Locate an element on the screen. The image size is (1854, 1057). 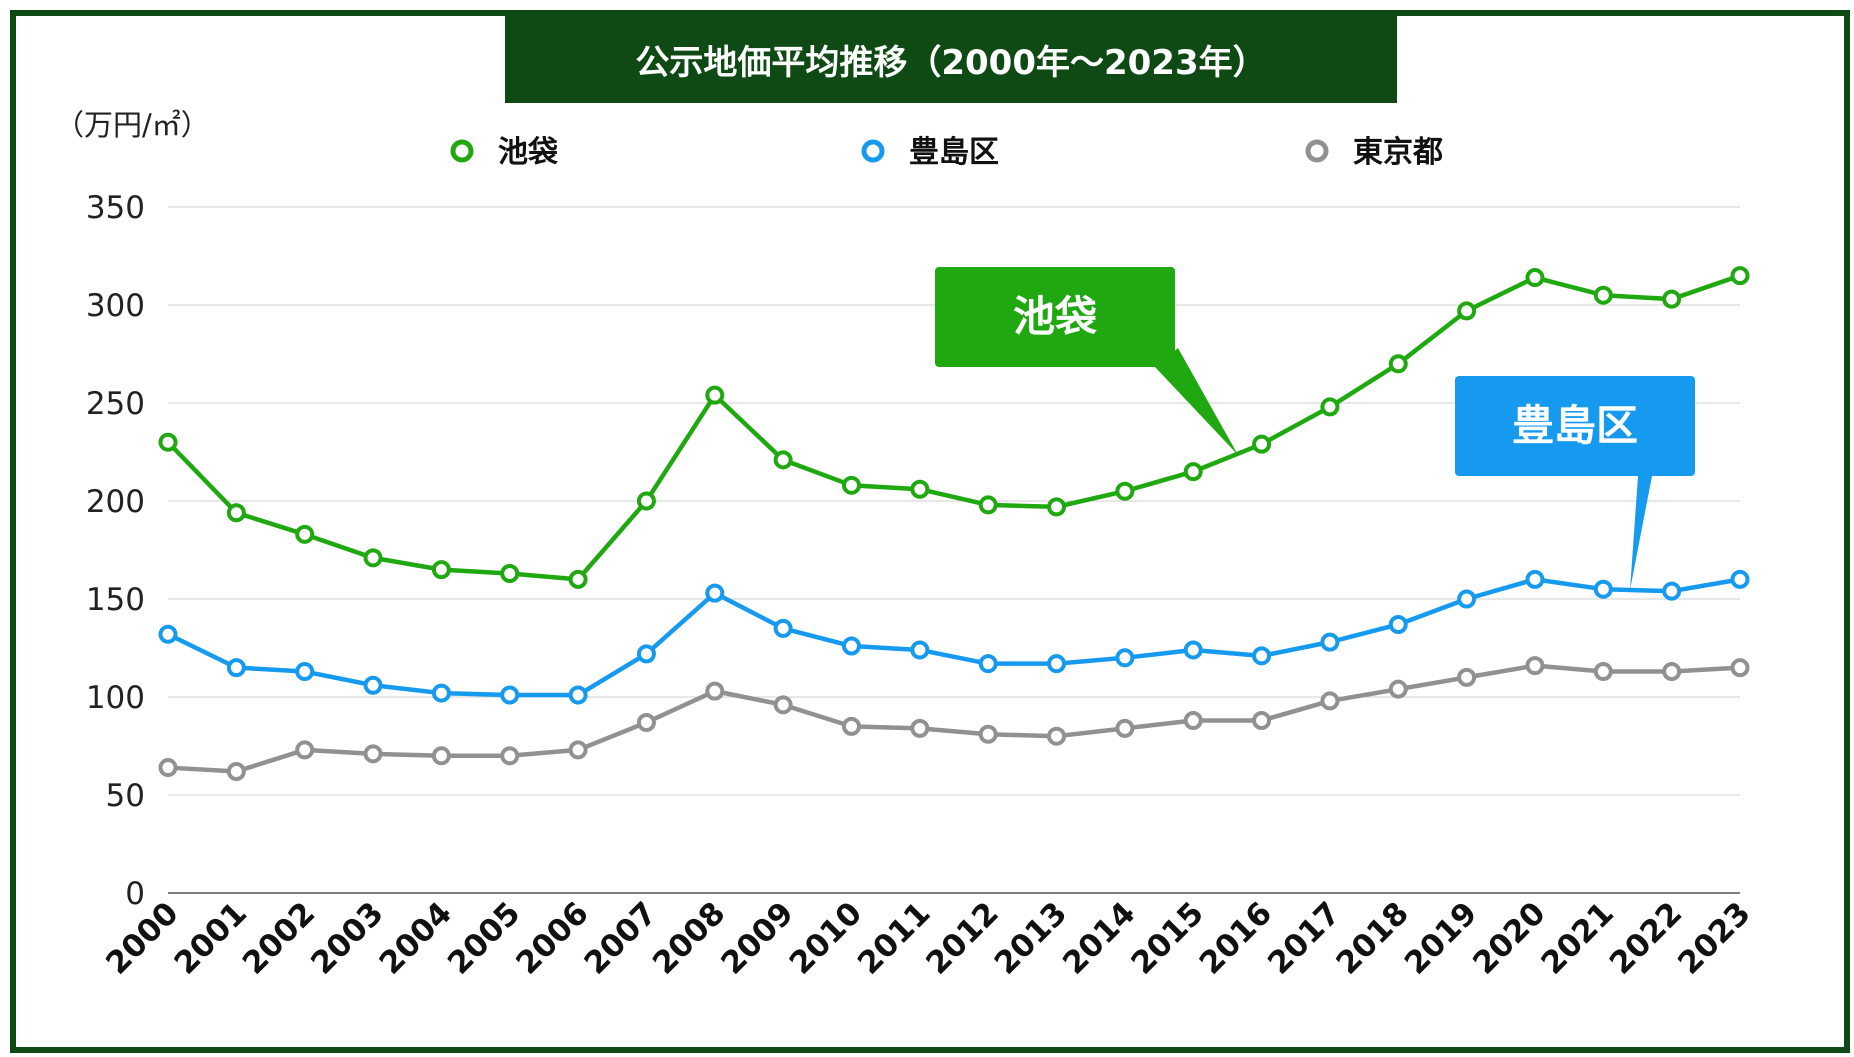
chart-title-text: 公示地価平均推移（2000年〜2023年） is located at coordinates (951, 62).